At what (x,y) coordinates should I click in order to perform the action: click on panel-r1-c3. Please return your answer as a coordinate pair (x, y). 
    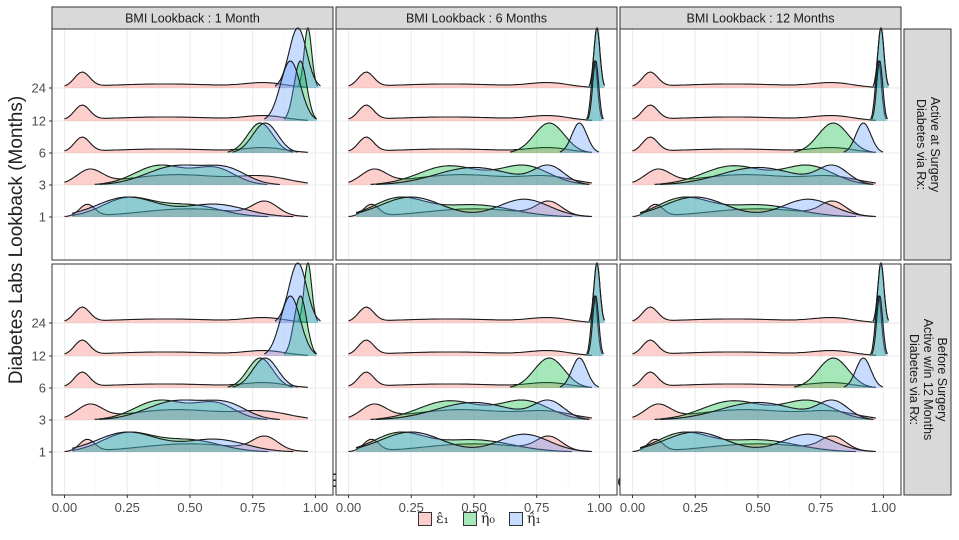
    Looking at the image, I should click on (760, 144).